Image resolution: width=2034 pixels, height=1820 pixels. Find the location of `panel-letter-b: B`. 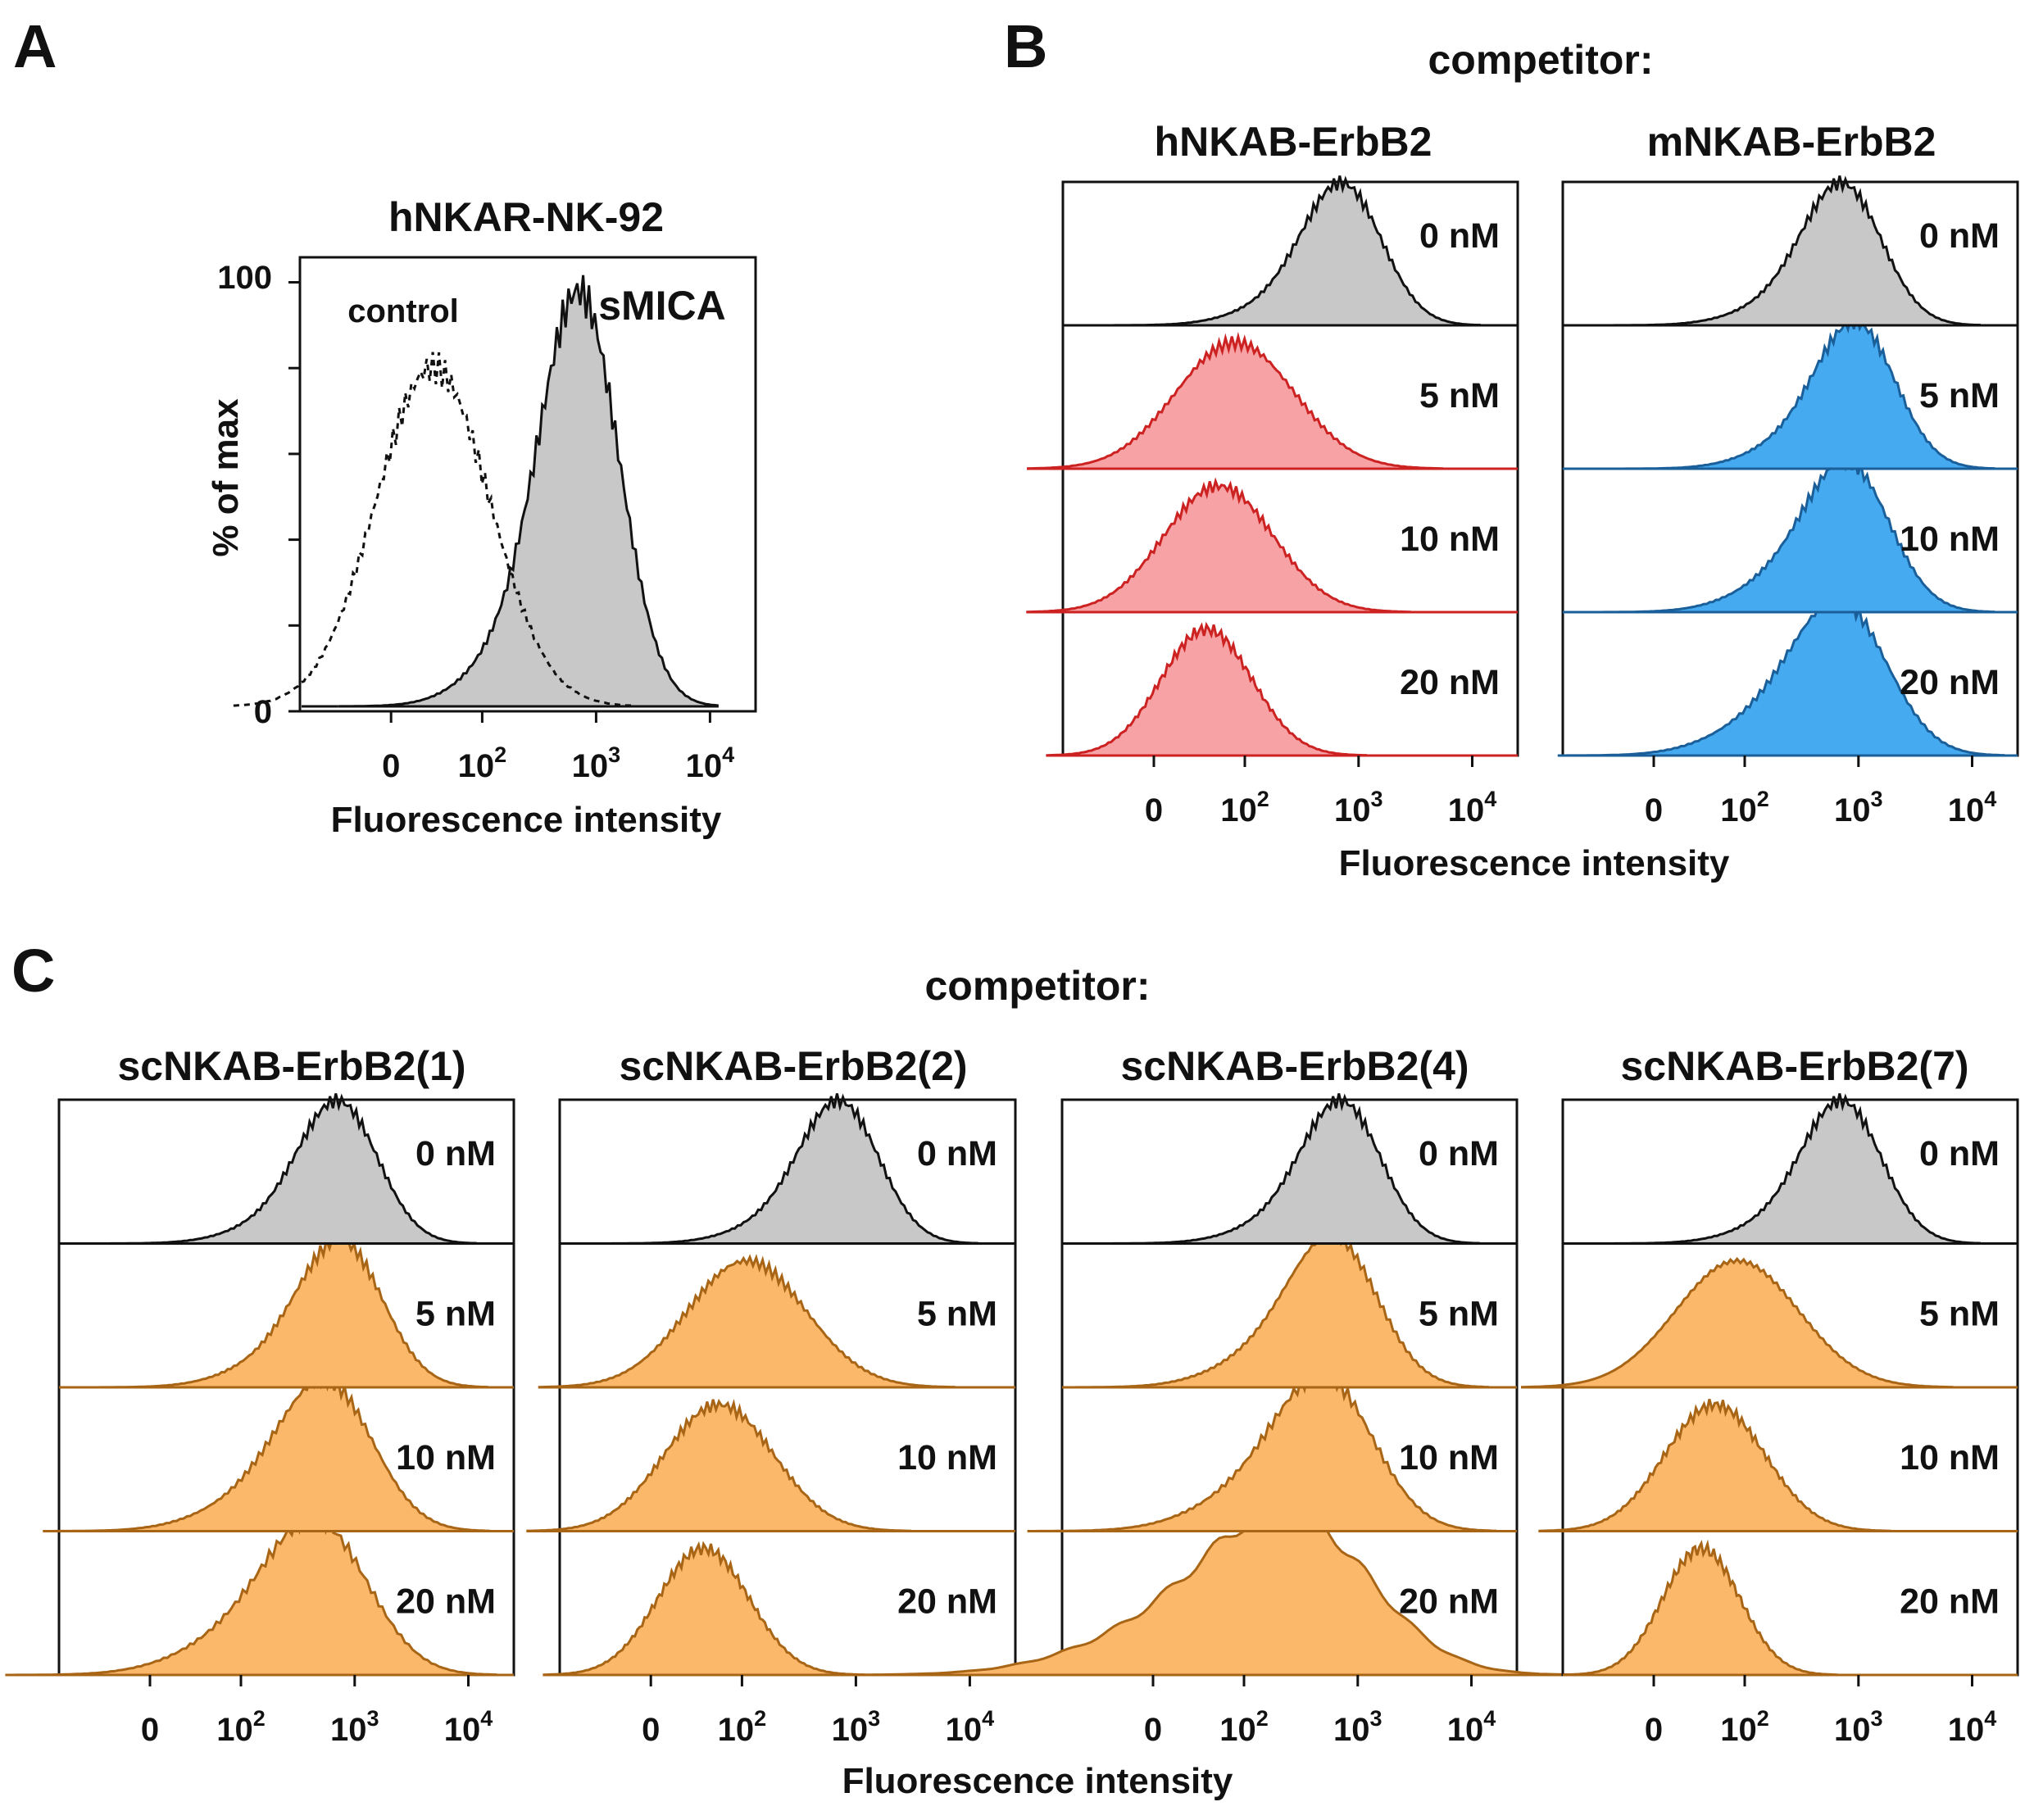

panel-letter-b: B is located at coordinates (1025, 46).